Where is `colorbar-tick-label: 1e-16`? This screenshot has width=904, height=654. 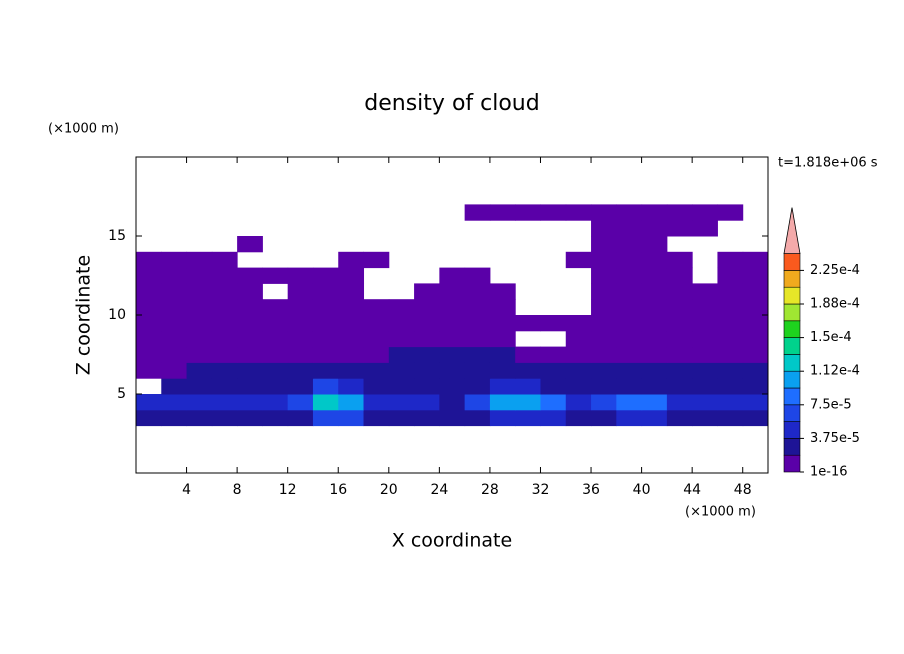
colorbar-tick-label: 1e-16 is located at coordinates (829, 472).